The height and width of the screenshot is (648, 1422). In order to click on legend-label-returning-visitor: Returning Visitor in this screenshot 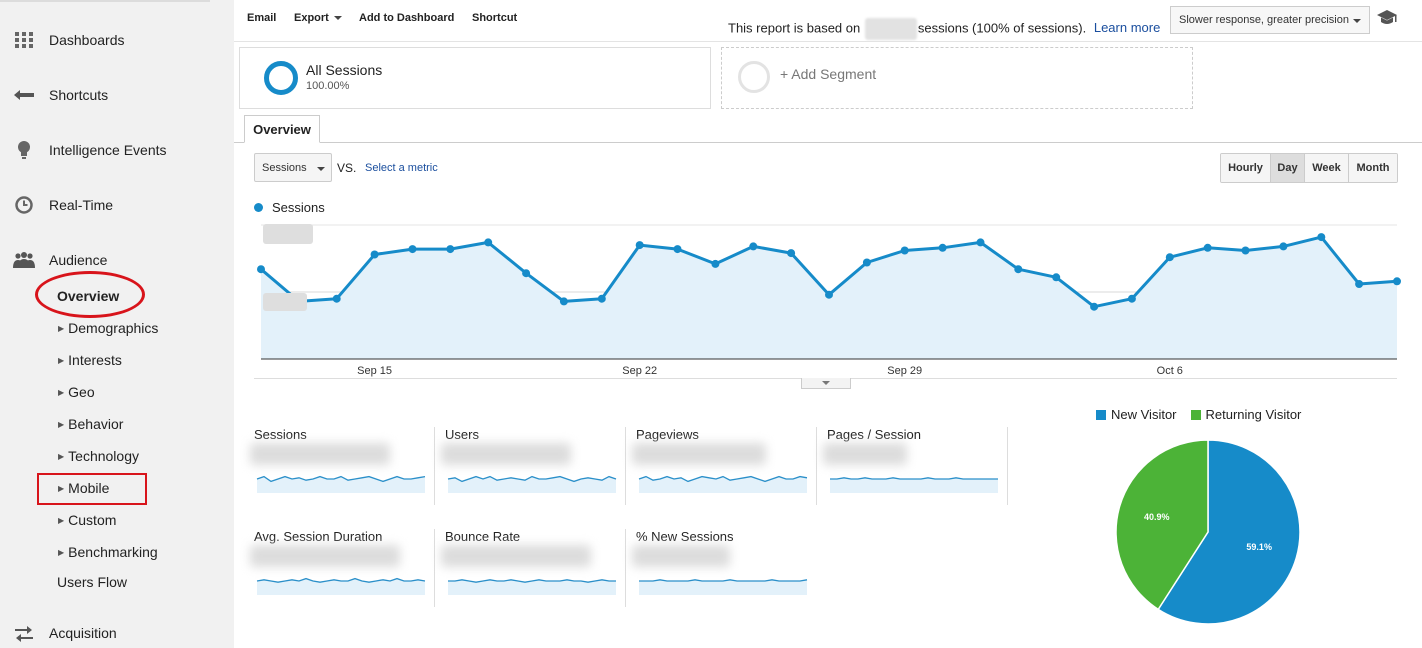, I will do `click(1253, 414)`.